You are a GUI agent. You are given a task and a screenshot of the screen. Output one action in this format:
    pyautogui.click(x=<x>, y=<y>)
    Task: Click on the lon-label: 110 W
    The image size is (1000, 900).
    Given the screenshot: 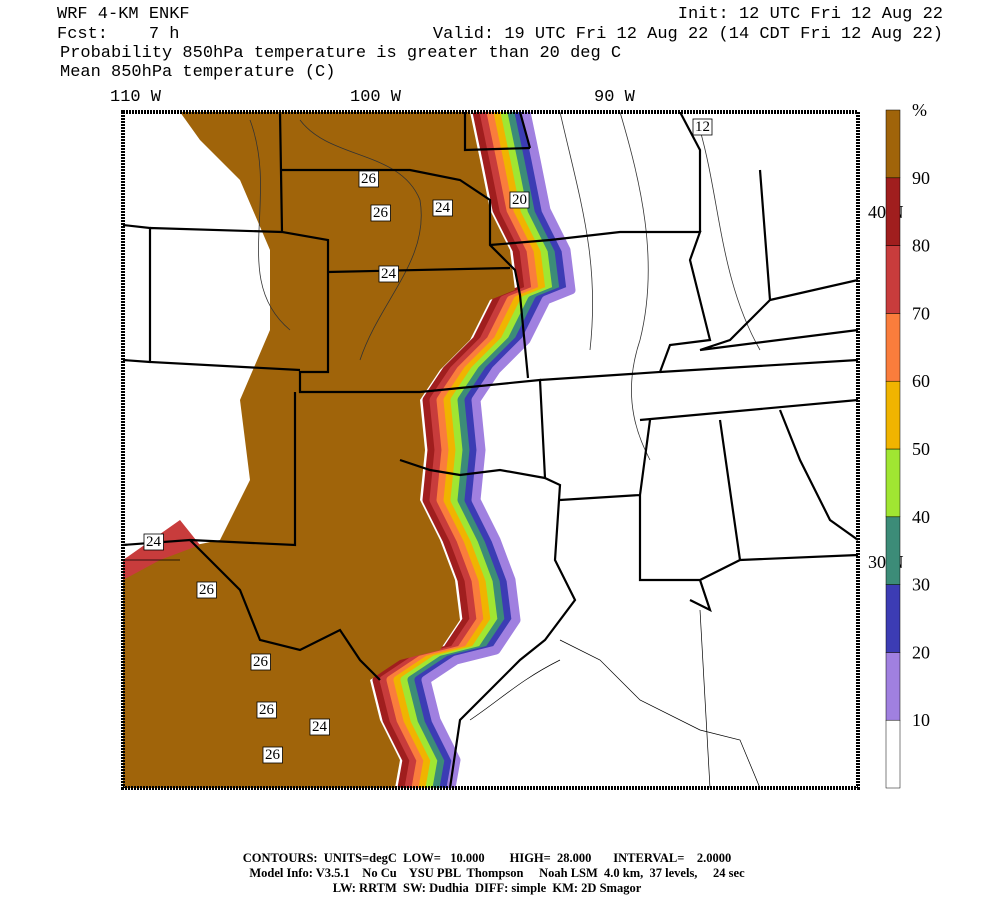 What is the action you would take?
    pyautogui.click(x=136, y=97)
    